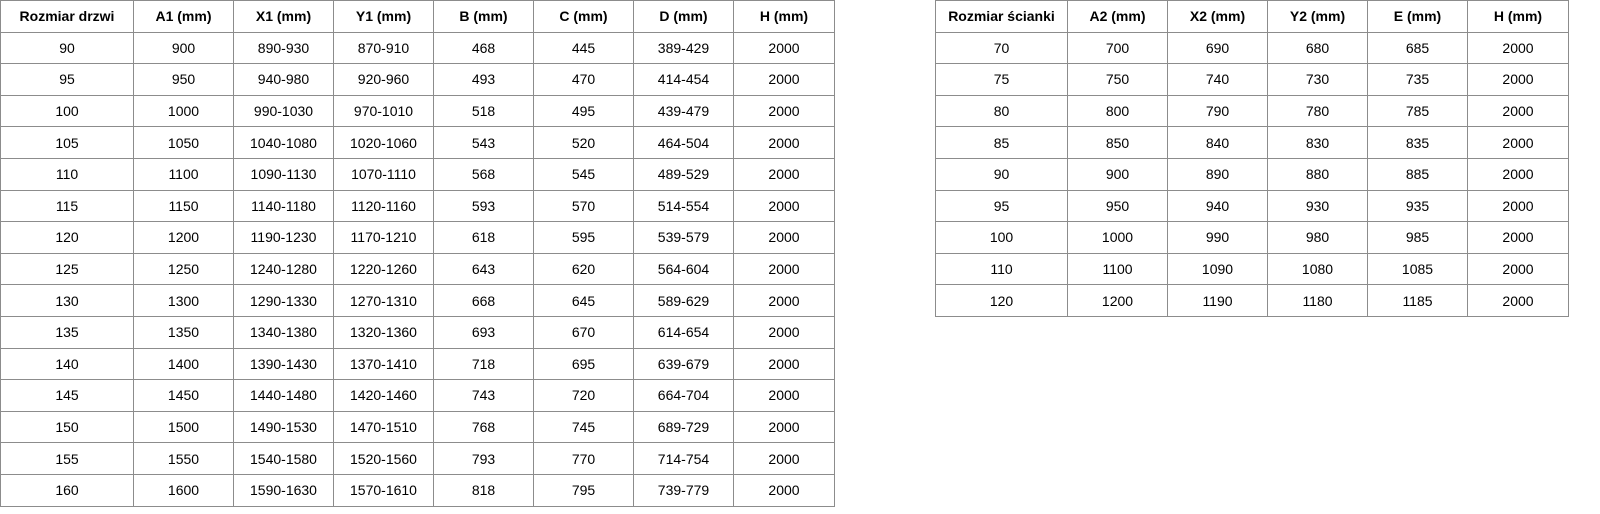 The height and width of the screenshot is (514, 1600). What do you see at coordinates (283, 458) in the screenshot?
I see `table-cell: 1540-1580` at bounding box center [283, 458].